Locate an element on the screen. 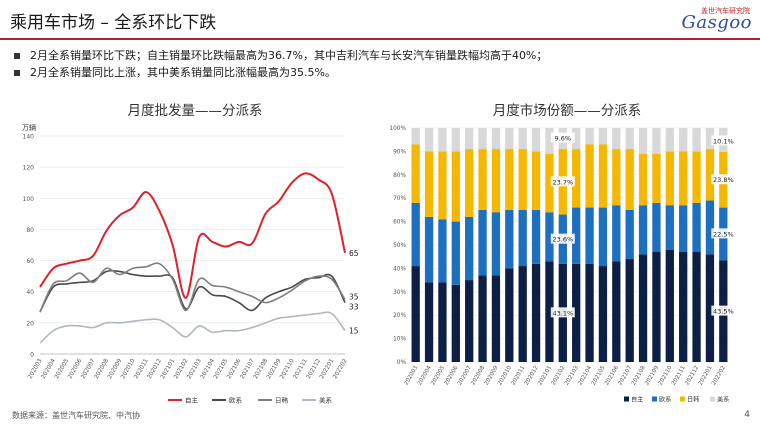 The height and width of the screenshot is (428, 760). data-label: 23.8% is located at coordinates (723, 180).